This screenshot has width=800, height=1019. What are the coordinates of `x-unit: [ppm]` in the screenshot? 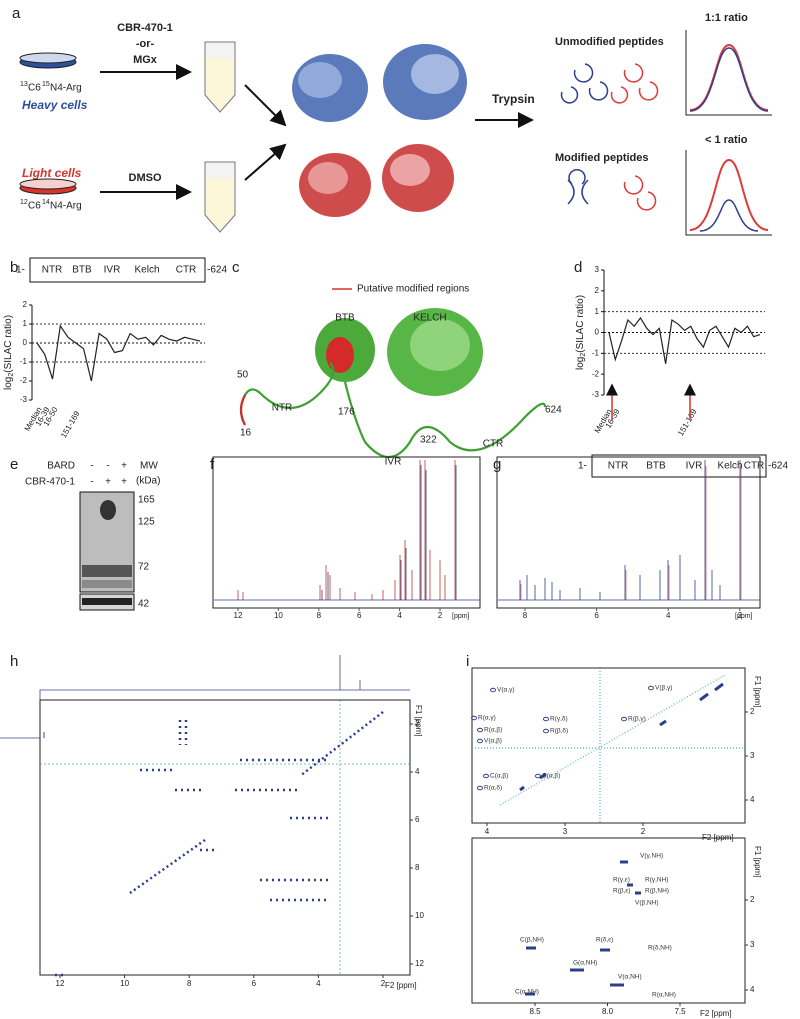 It's located at (744, 616).